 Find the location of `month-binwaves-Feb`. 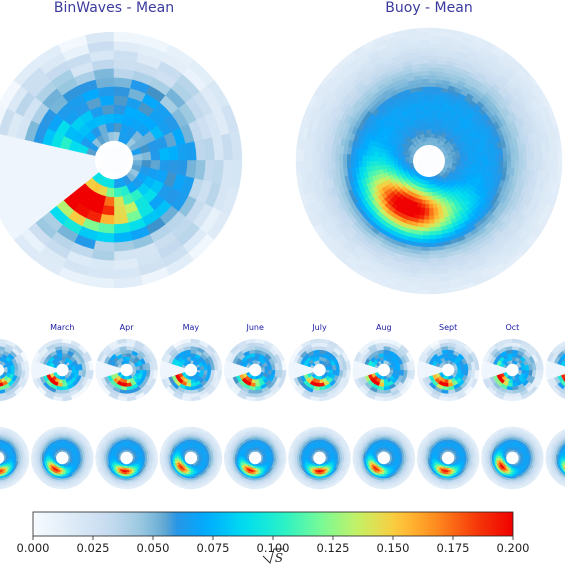

month-binwaves-Feb is located at coordinates (15, 370).